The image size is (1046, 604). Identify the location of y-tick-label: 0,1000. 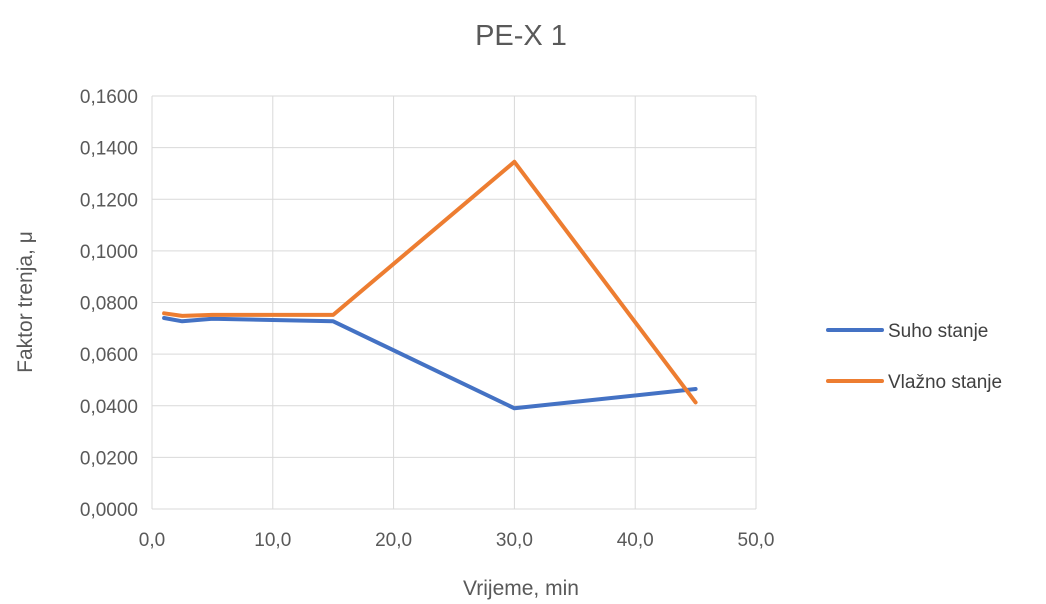
(109, 252).